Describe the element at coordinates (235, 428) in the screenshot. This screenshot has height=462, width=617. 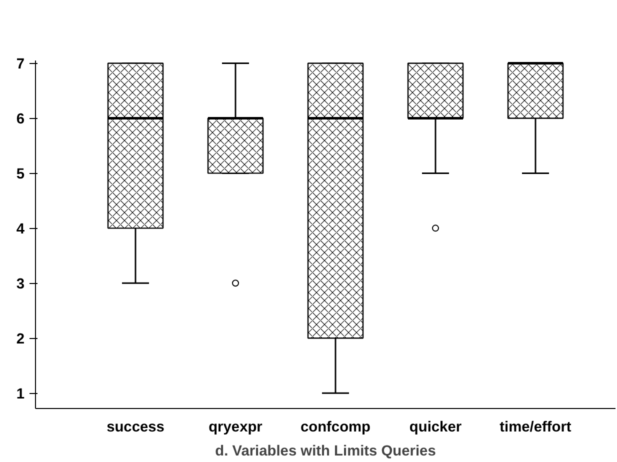
I see `x-tick-label: qryexpr` at that location.